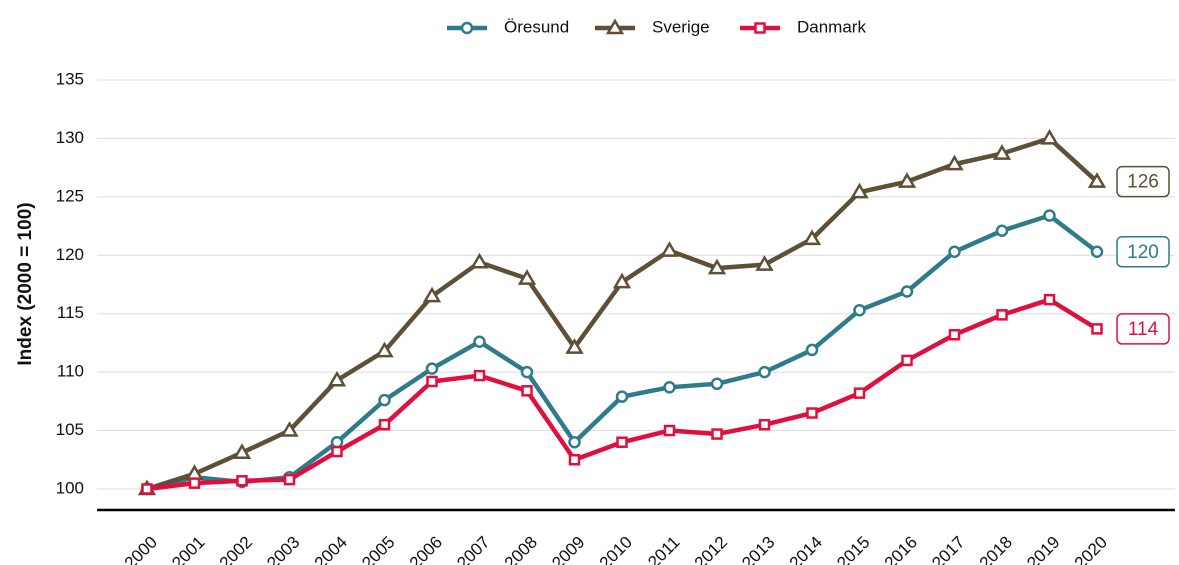  Describe the element at coordinates (616, 549) in the screenshot. I see `x-tick-label: 2010` at that location.